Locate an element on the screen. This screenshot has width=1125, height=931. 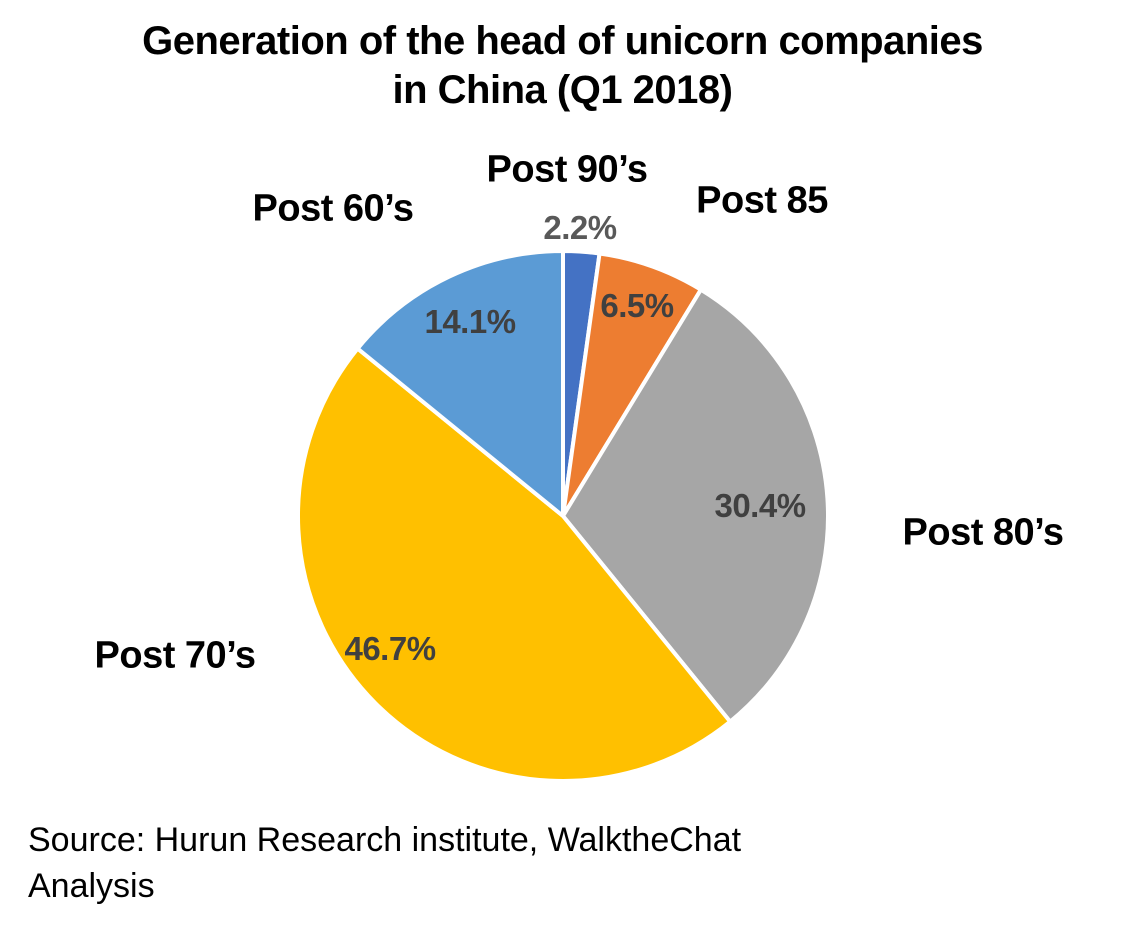
category-label-post-85: Post 85 is located at coordinates (762, 200).